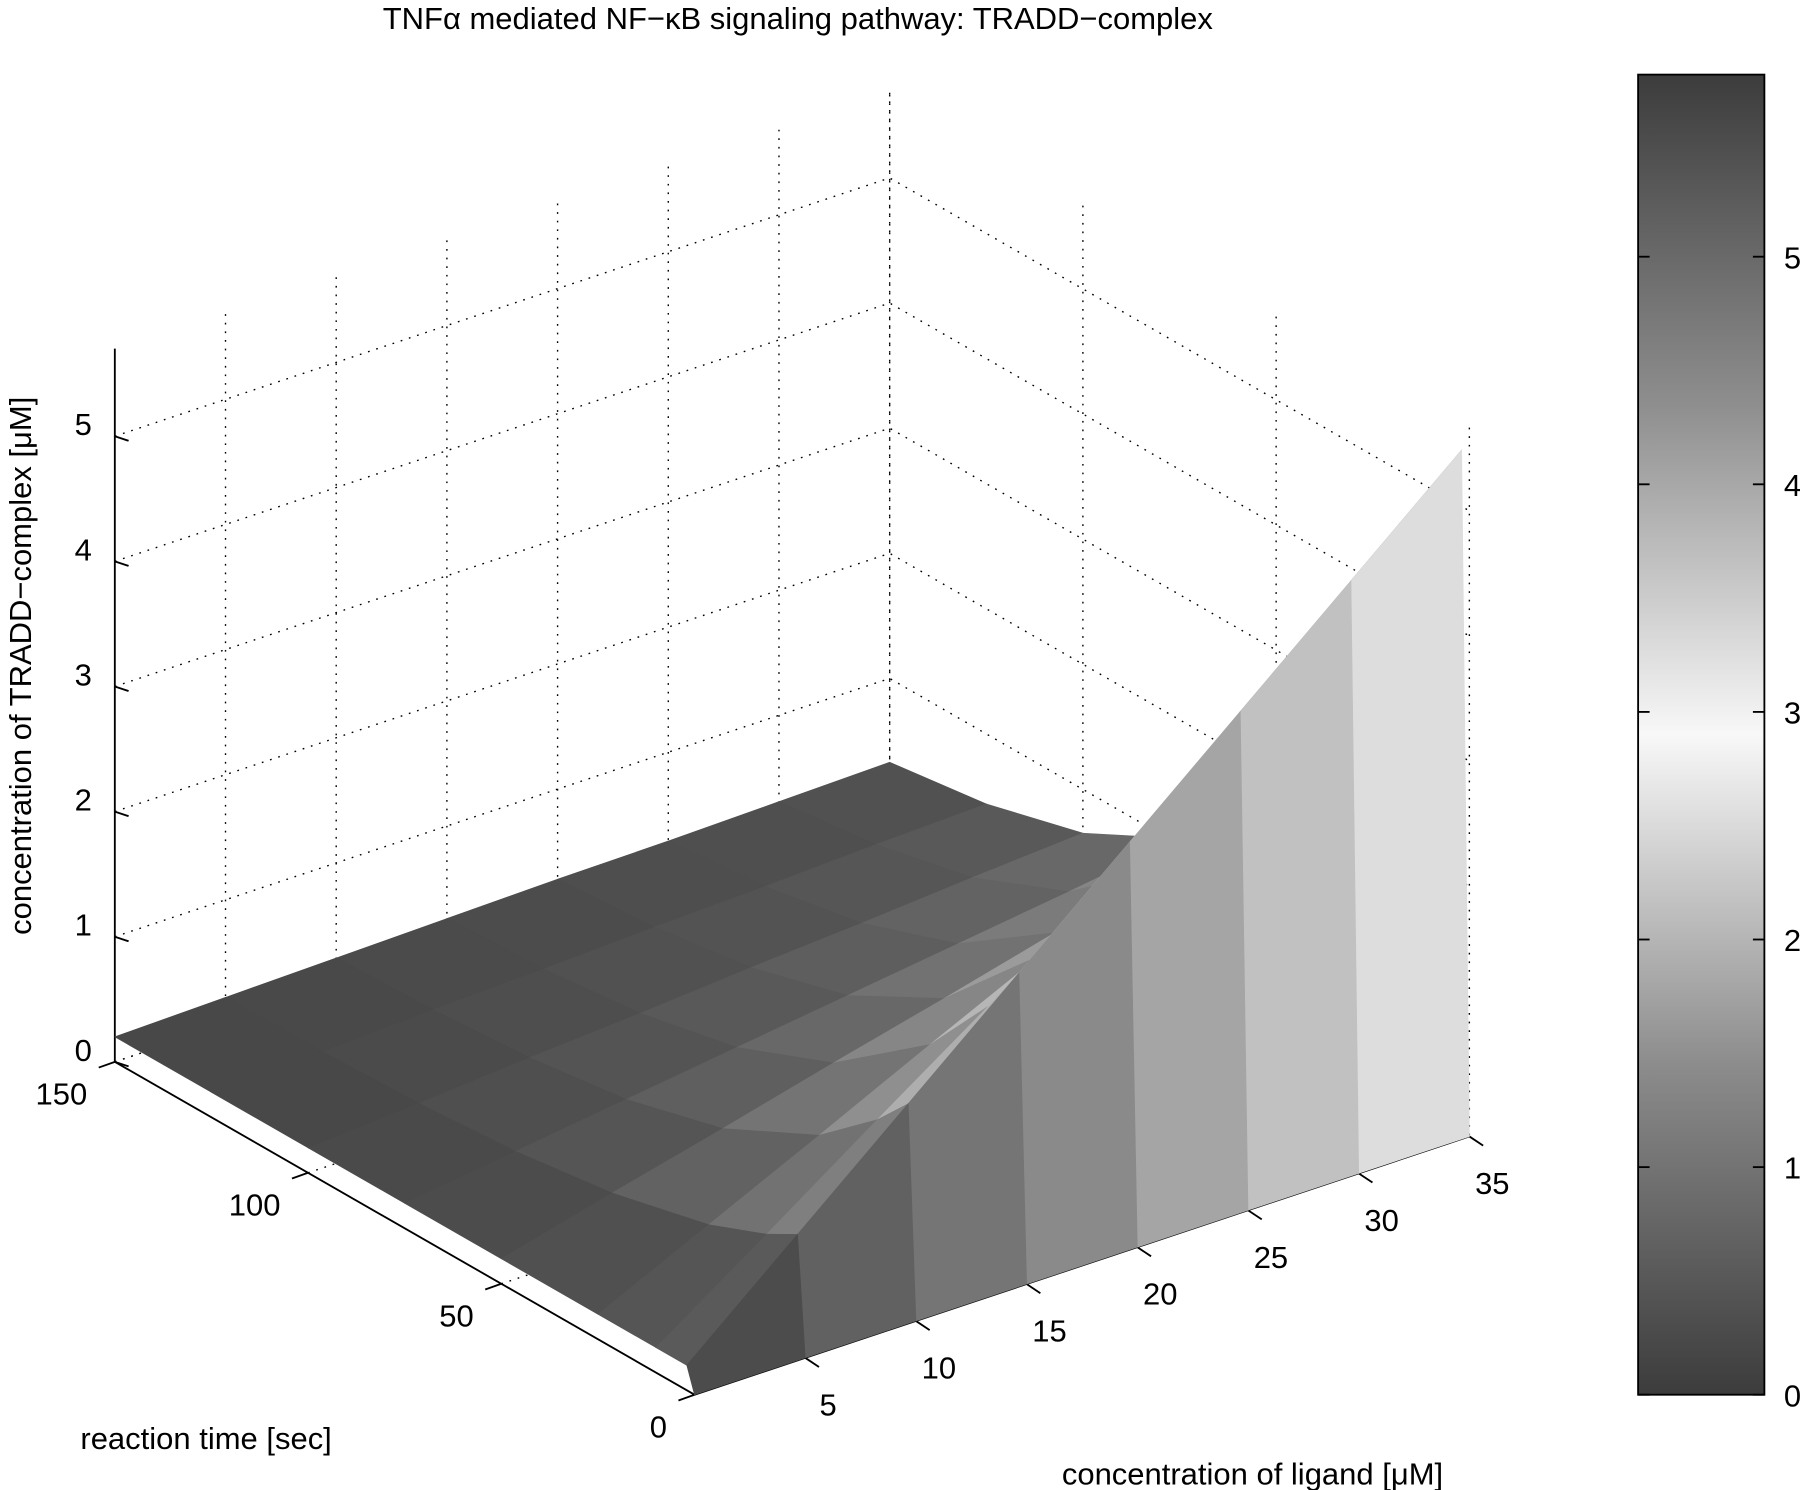  I want to click on colorbar-tick-label: 2, so click(1792, 940).